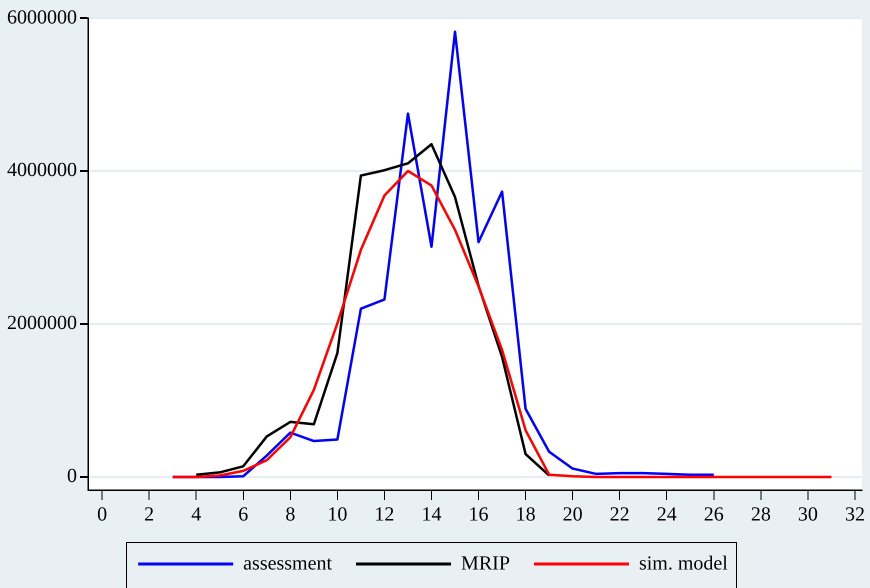 This screenshot has height=588, width=870. What do you see at coordinates (290, 514) in the screenshot?
I see `x-tick-label: 8` at bounding box center [290, 514].